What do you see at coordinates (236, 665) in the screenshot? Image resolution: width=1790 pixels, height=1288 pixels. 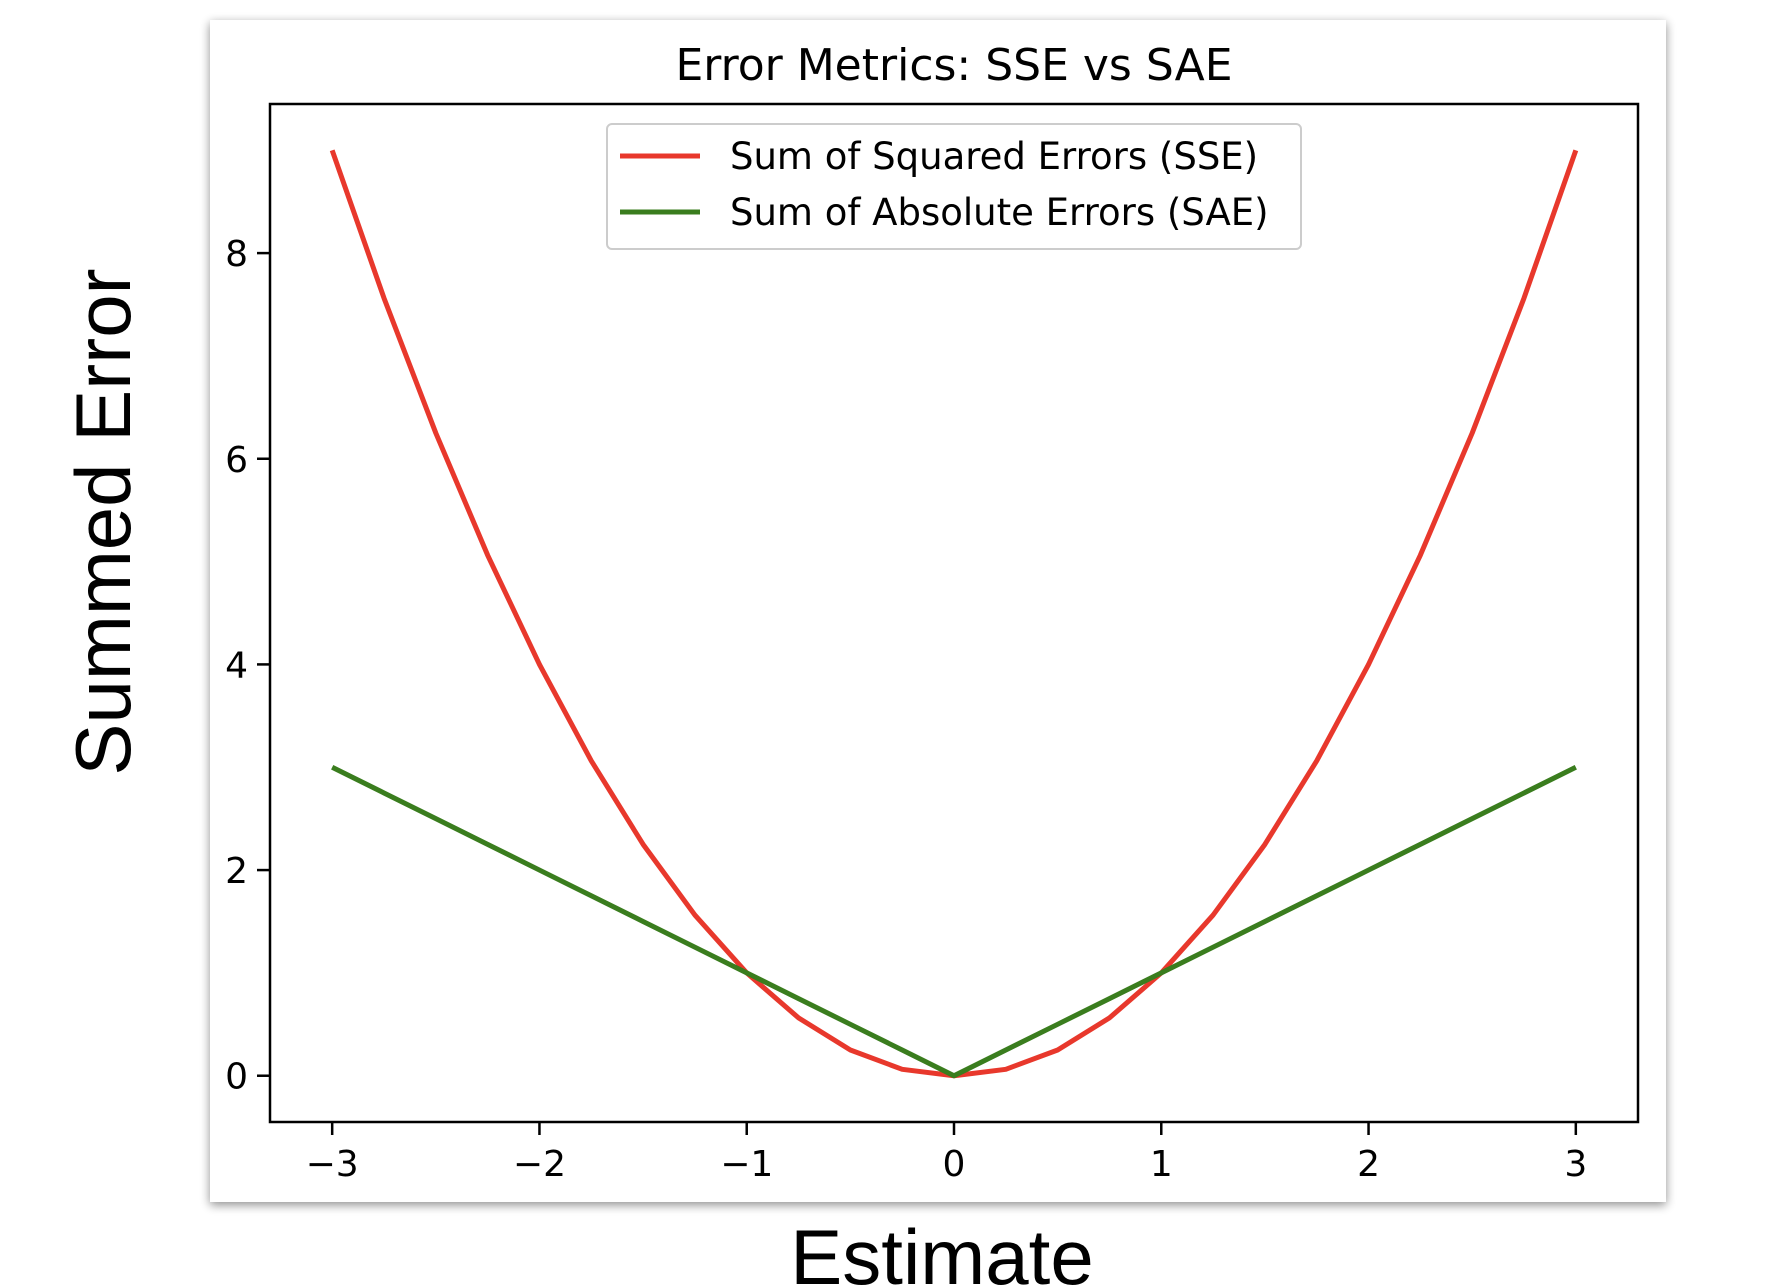 I see `y-tick-label: 4` at bounding box center [236, 665].